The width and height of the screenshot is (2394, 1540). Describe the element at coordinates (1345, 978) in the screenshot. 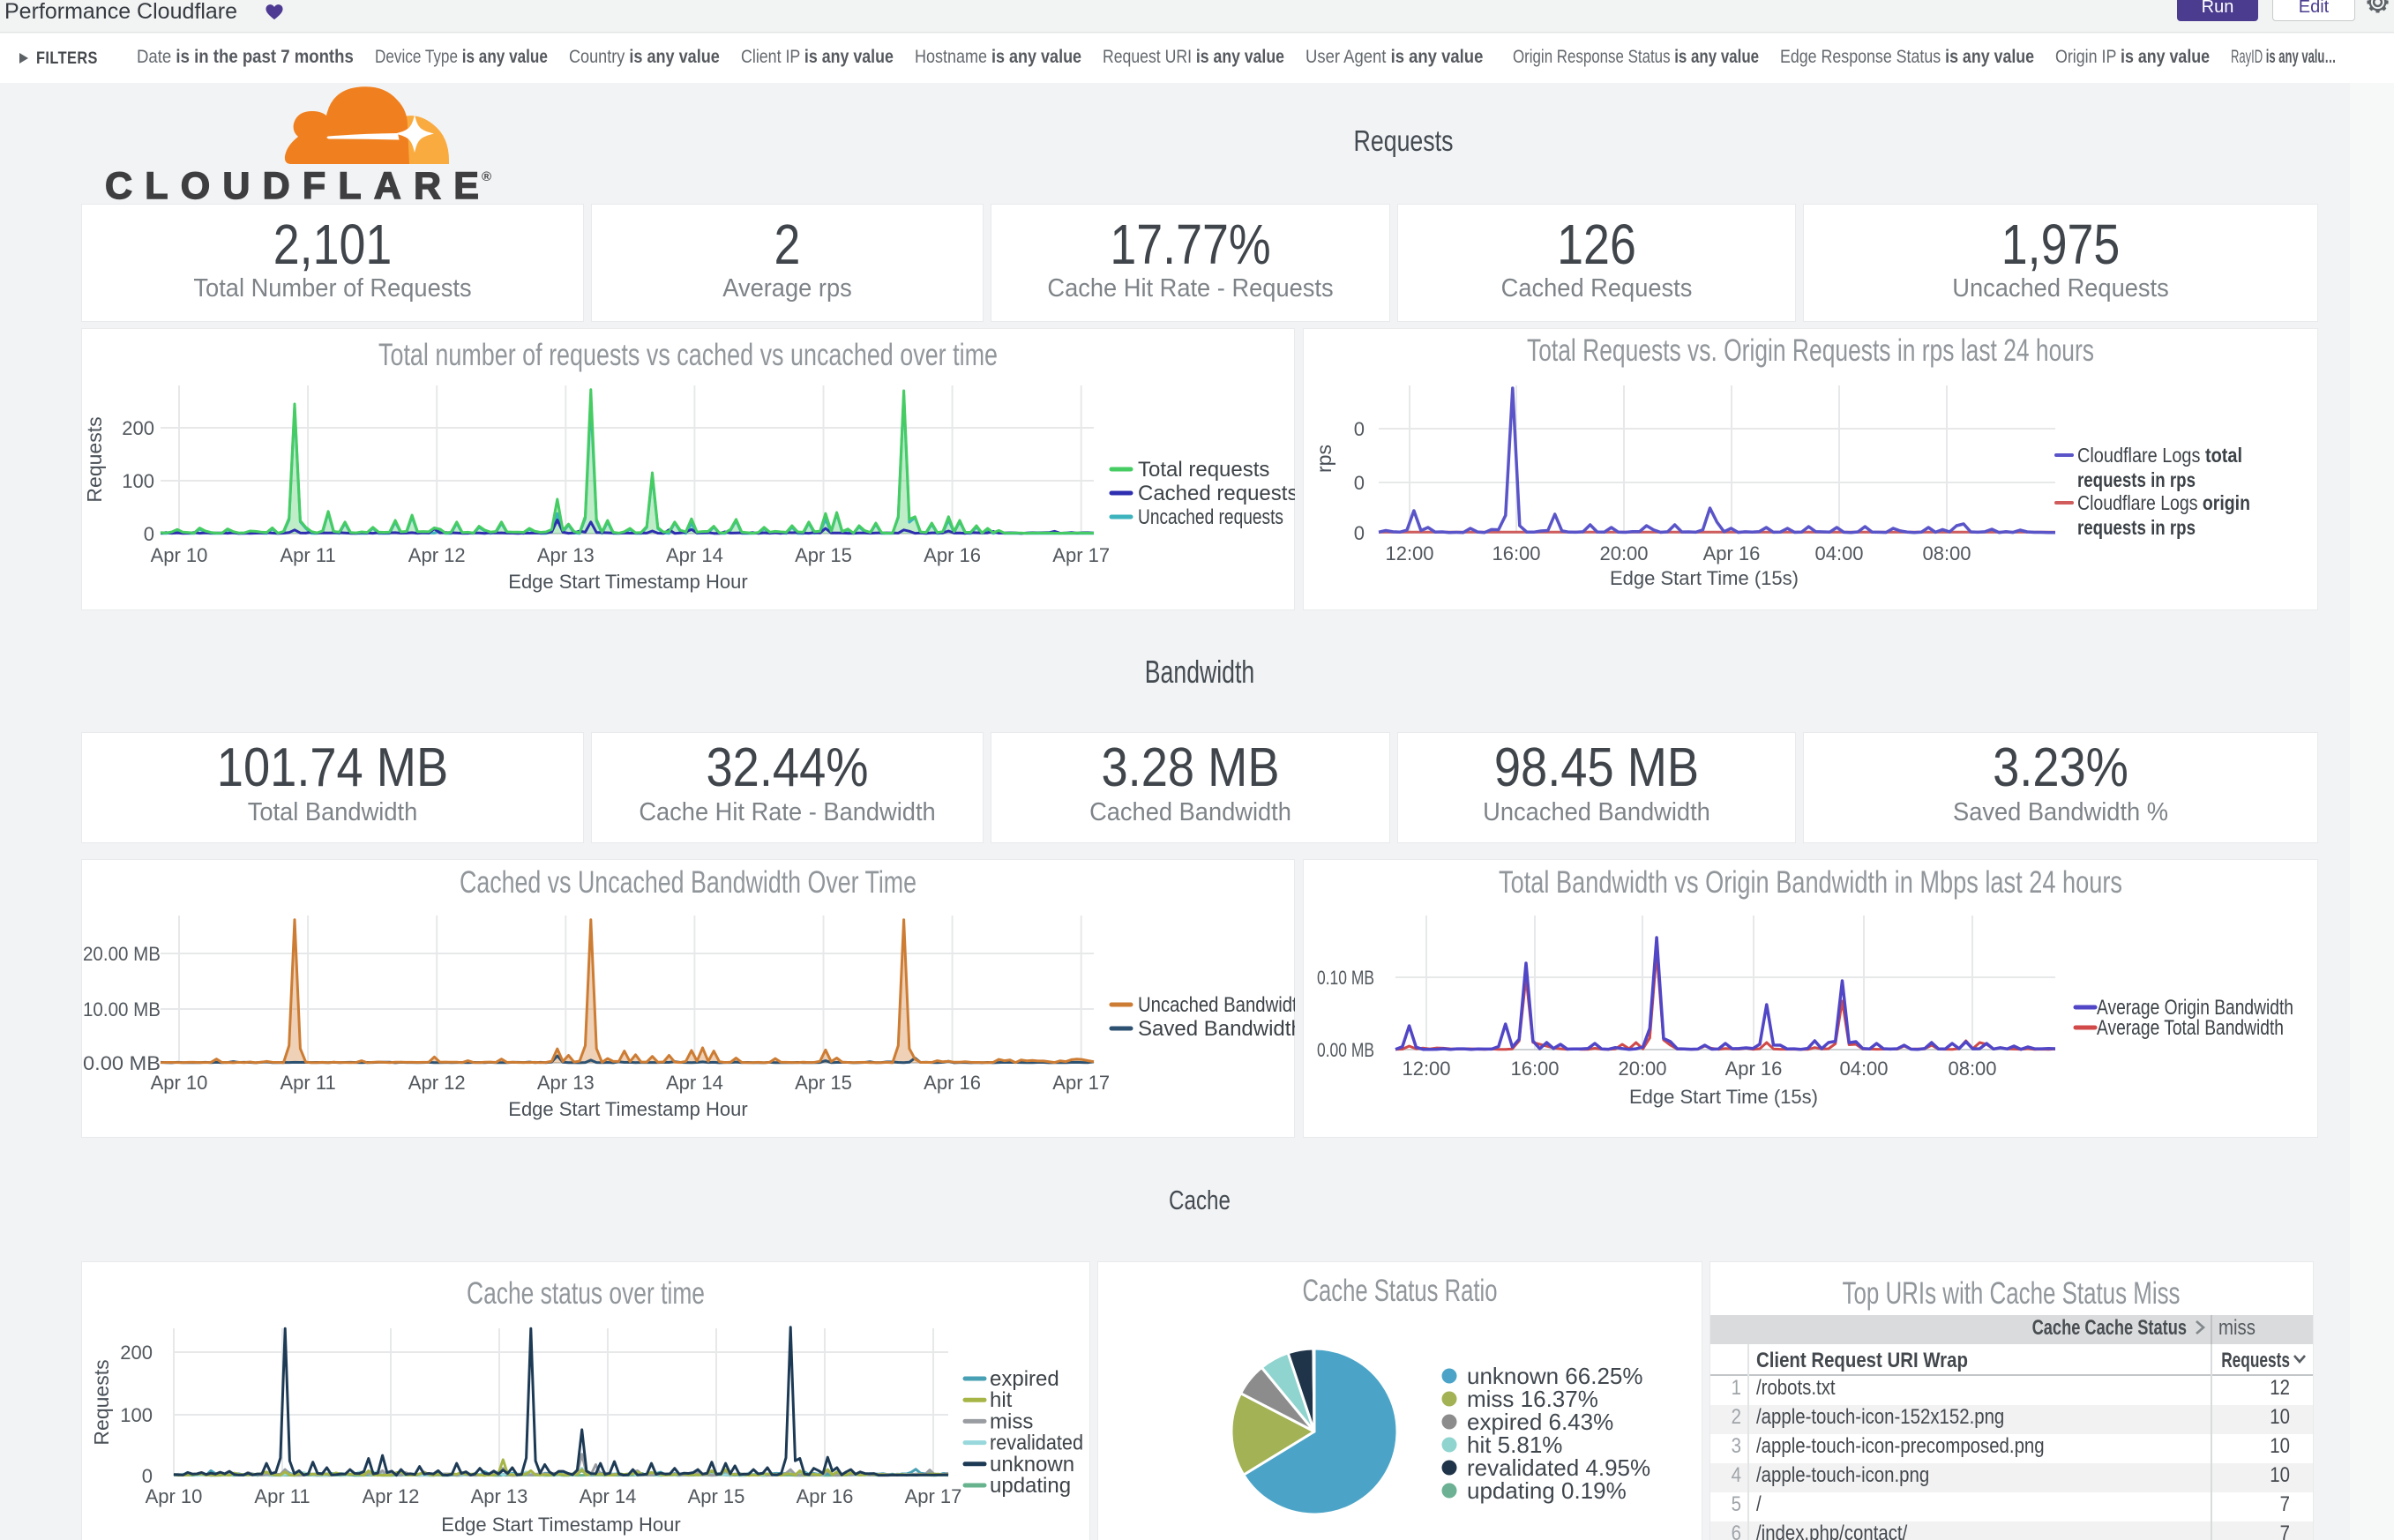

I see `svg-text: 0.10 MB` at that location.